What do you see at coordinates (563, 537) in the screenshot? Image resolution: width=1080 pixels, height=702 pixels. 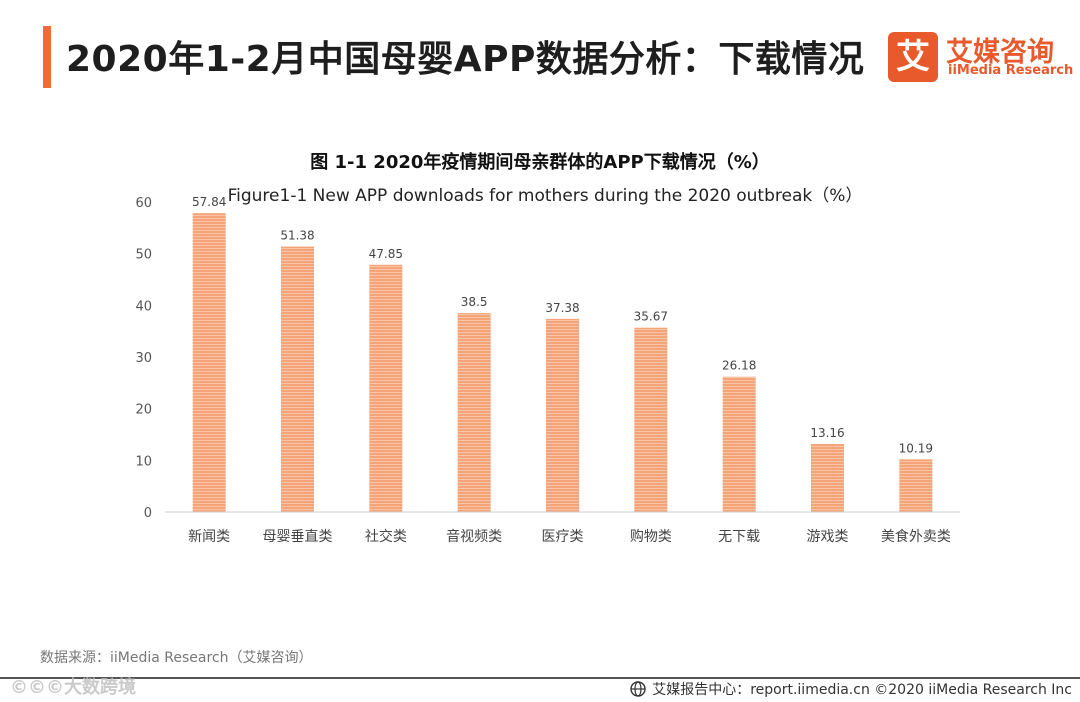 I see `x-category-label: 医疗类` at bounding box center [563, 537].